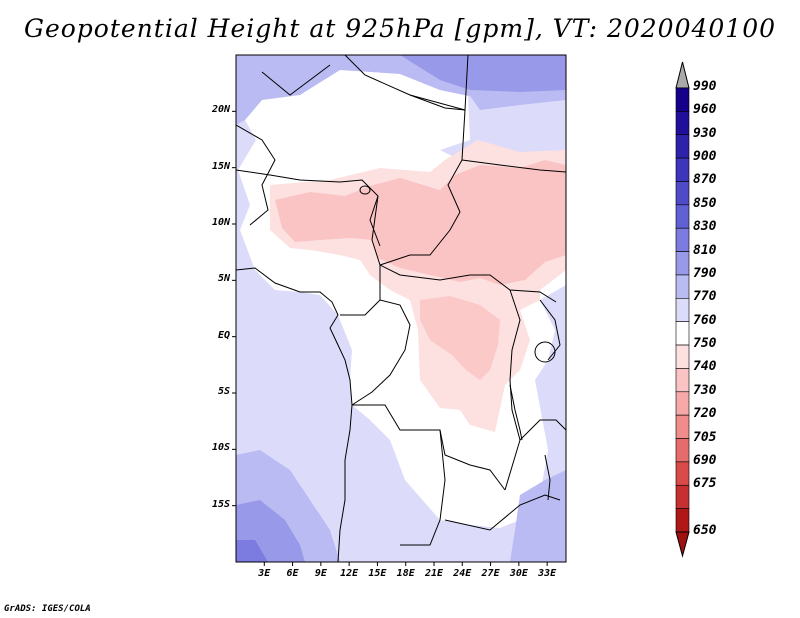 The image size is (800, 618). What do you see at coordinates (256, 175) in the screenshot?
I see `border-west-sahel` at bounding box center [256, 175].